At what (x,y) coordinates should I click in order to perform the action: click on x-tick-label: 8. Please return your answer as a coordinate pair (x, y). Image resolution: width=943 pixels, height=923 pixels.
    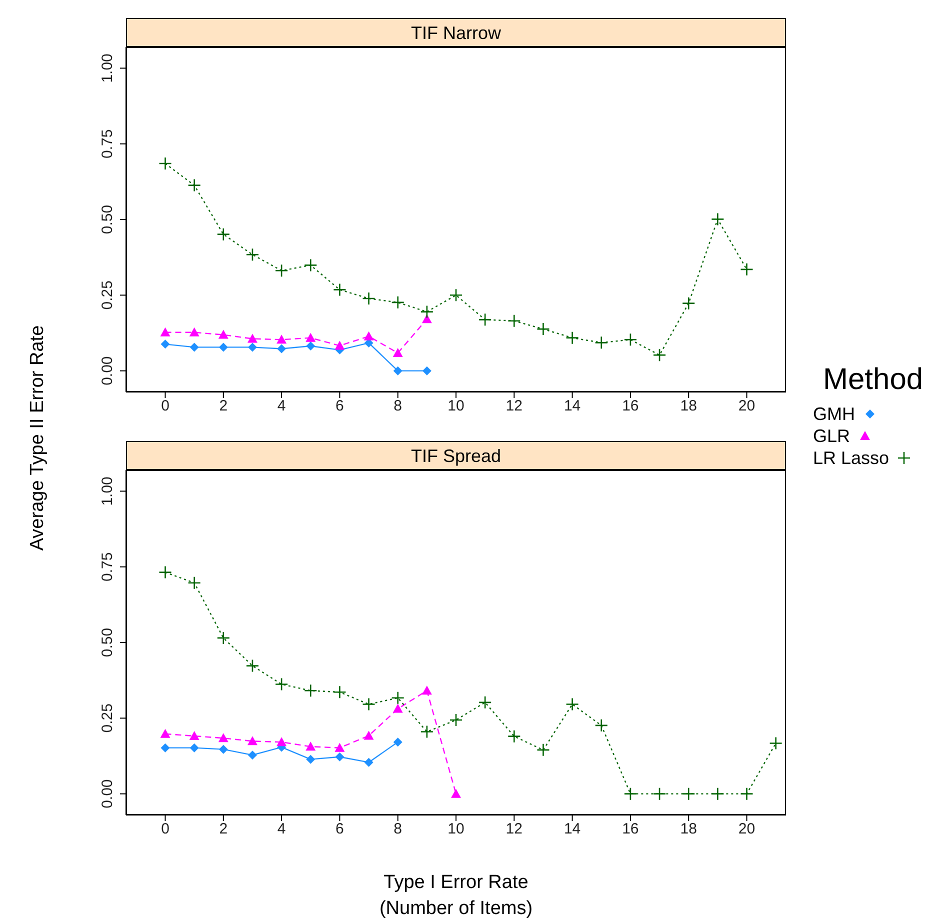
    Looking at the image, I should click on (398, 829).